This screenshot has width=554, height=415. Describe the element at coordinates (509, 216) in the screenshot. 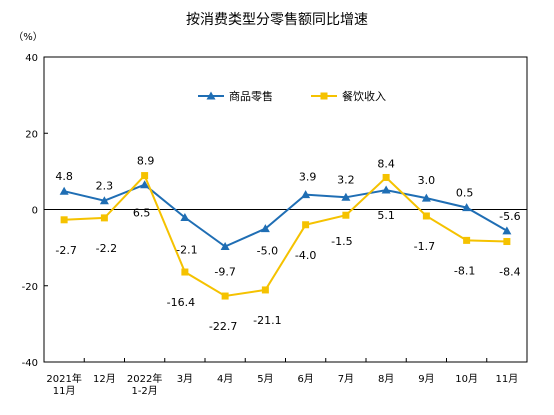

I see `data-label: -5.6` at that location.